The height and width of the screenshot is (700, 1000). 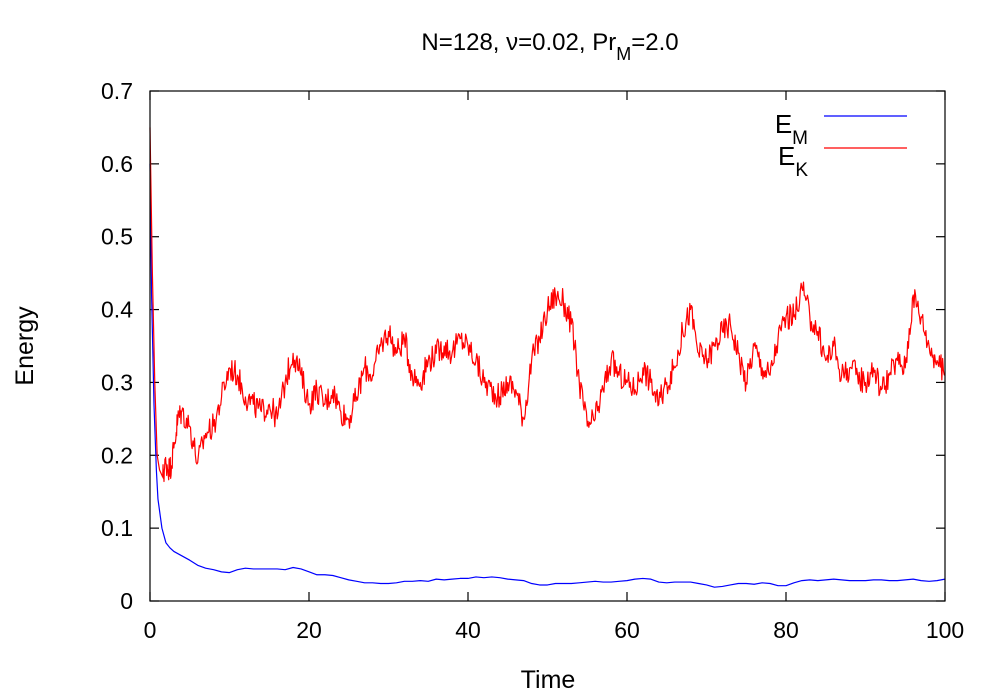 What do you see at coordinates (117, 528) in the screenshot?
I see `y-tick-label: 0.1` at bounding box center [117, 528].